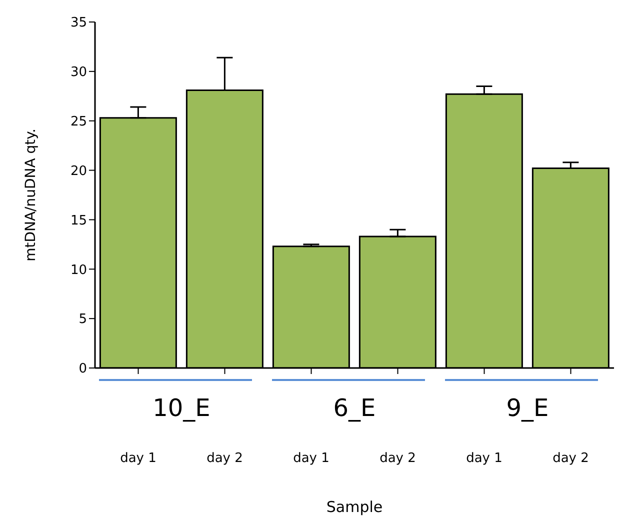 This screenshot has height=526, width=618. I want to click on y-tick-label: 25, so click(78, 122).